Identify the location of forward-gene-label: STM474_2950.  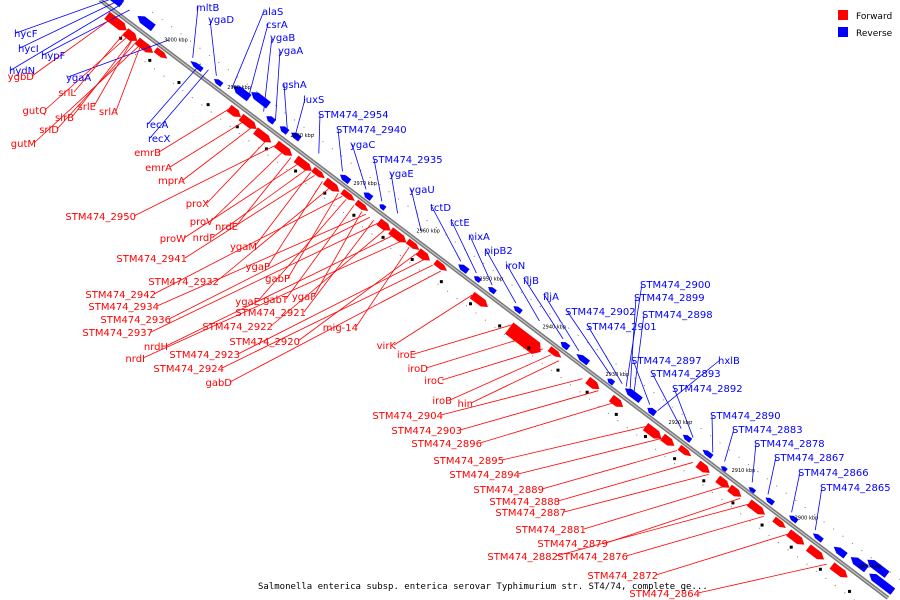
(100, 217).